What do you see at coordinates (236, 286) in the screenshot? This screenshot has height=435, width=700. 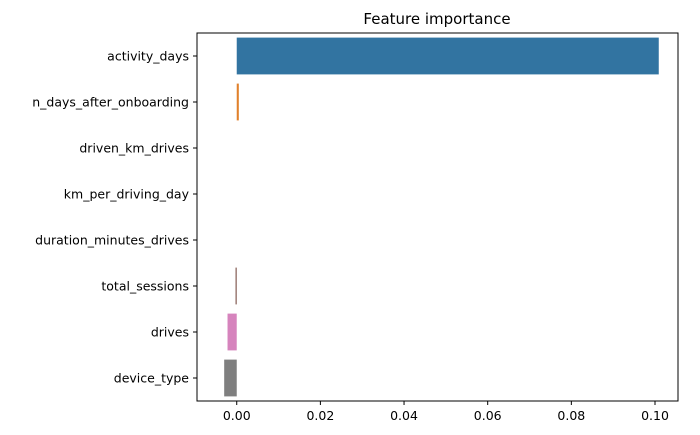 I see `bar-total-sessions` at bounding box center [236, 286].